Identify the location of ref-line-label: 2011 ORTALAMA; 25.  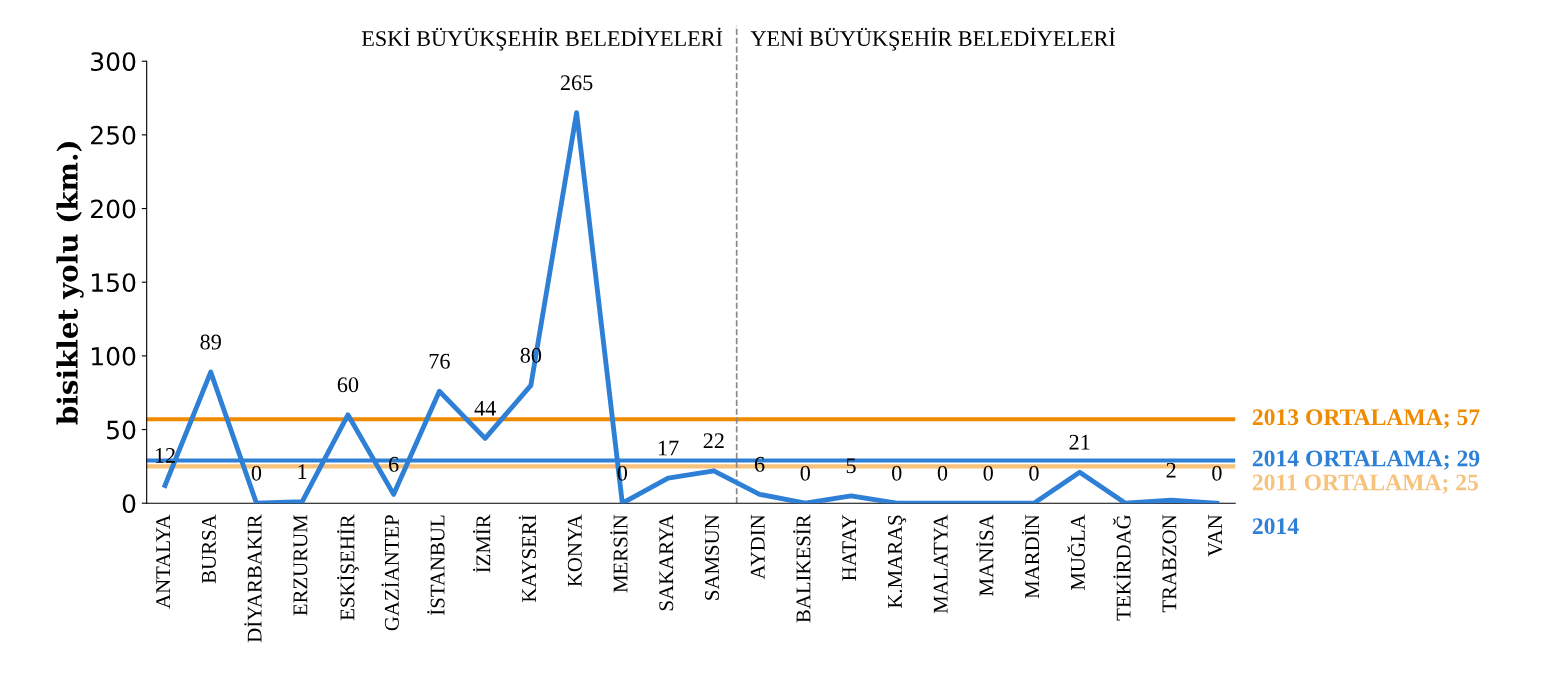
(1365, 484).